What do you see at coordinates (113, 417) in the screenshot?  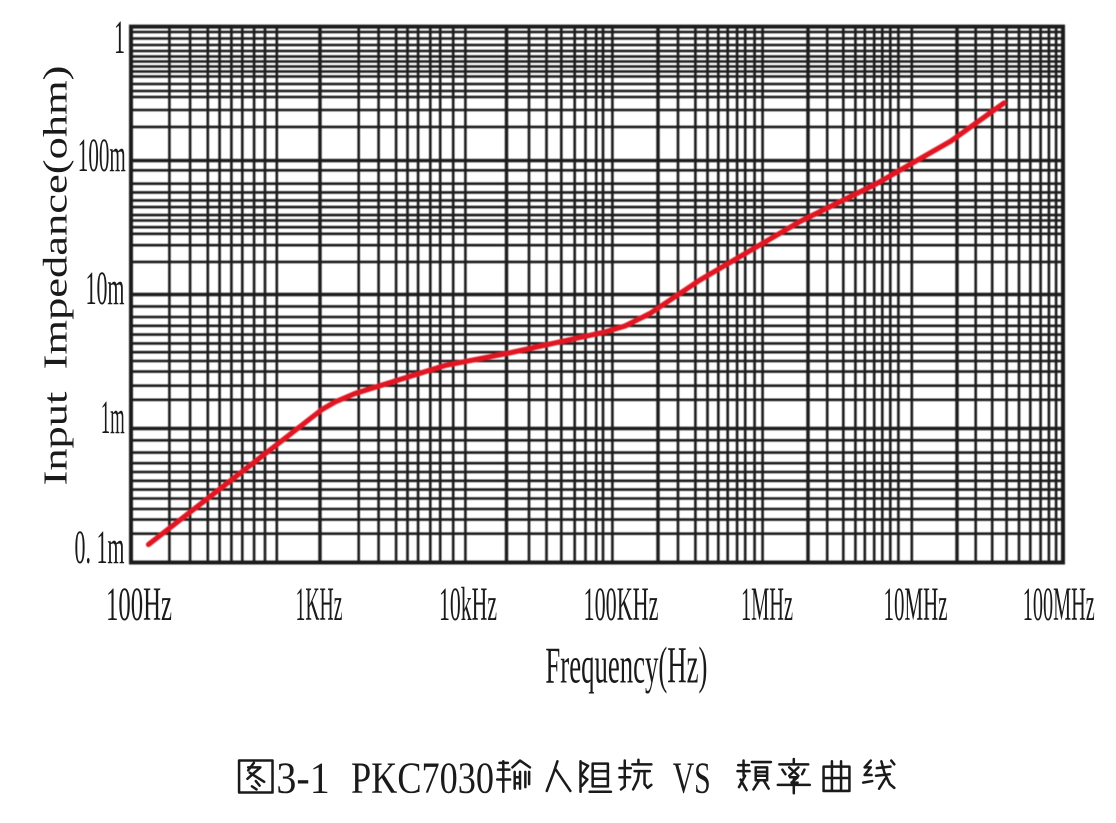 I see `svg-text: 1m` at bounding box center [113, 417].